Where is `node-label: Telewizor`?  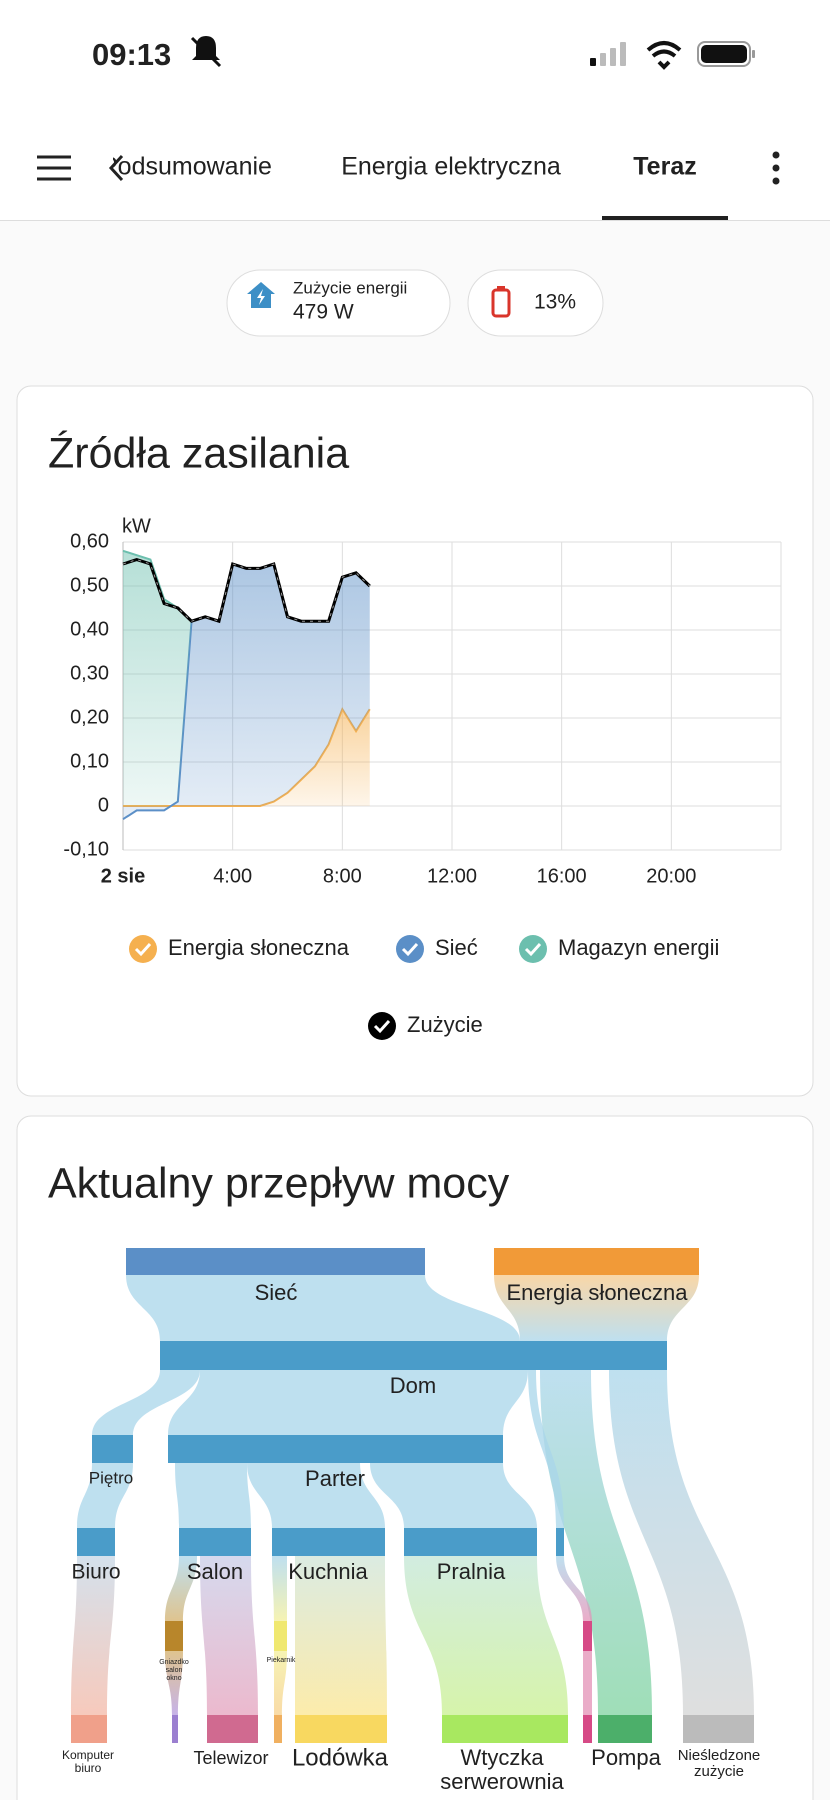
node-label: Telewizor is located at coordinates (230, 1758).